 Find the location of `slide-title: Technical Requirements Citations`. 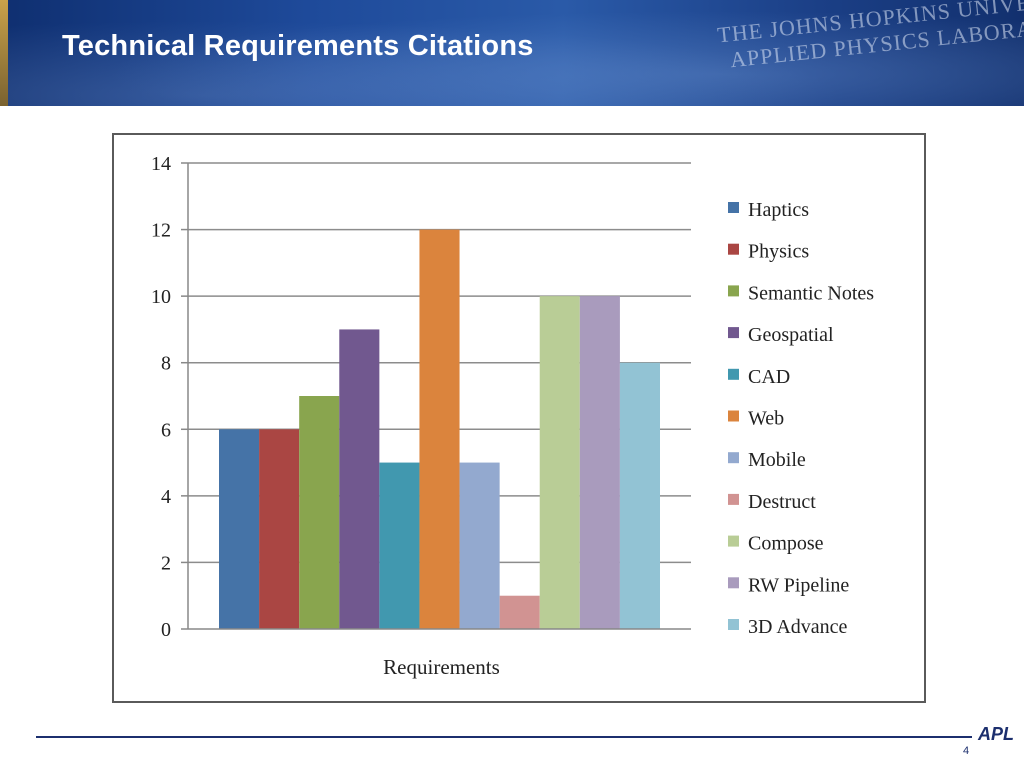

slide-title: Technical Requirements Citations is located at coordinates (298, 46).